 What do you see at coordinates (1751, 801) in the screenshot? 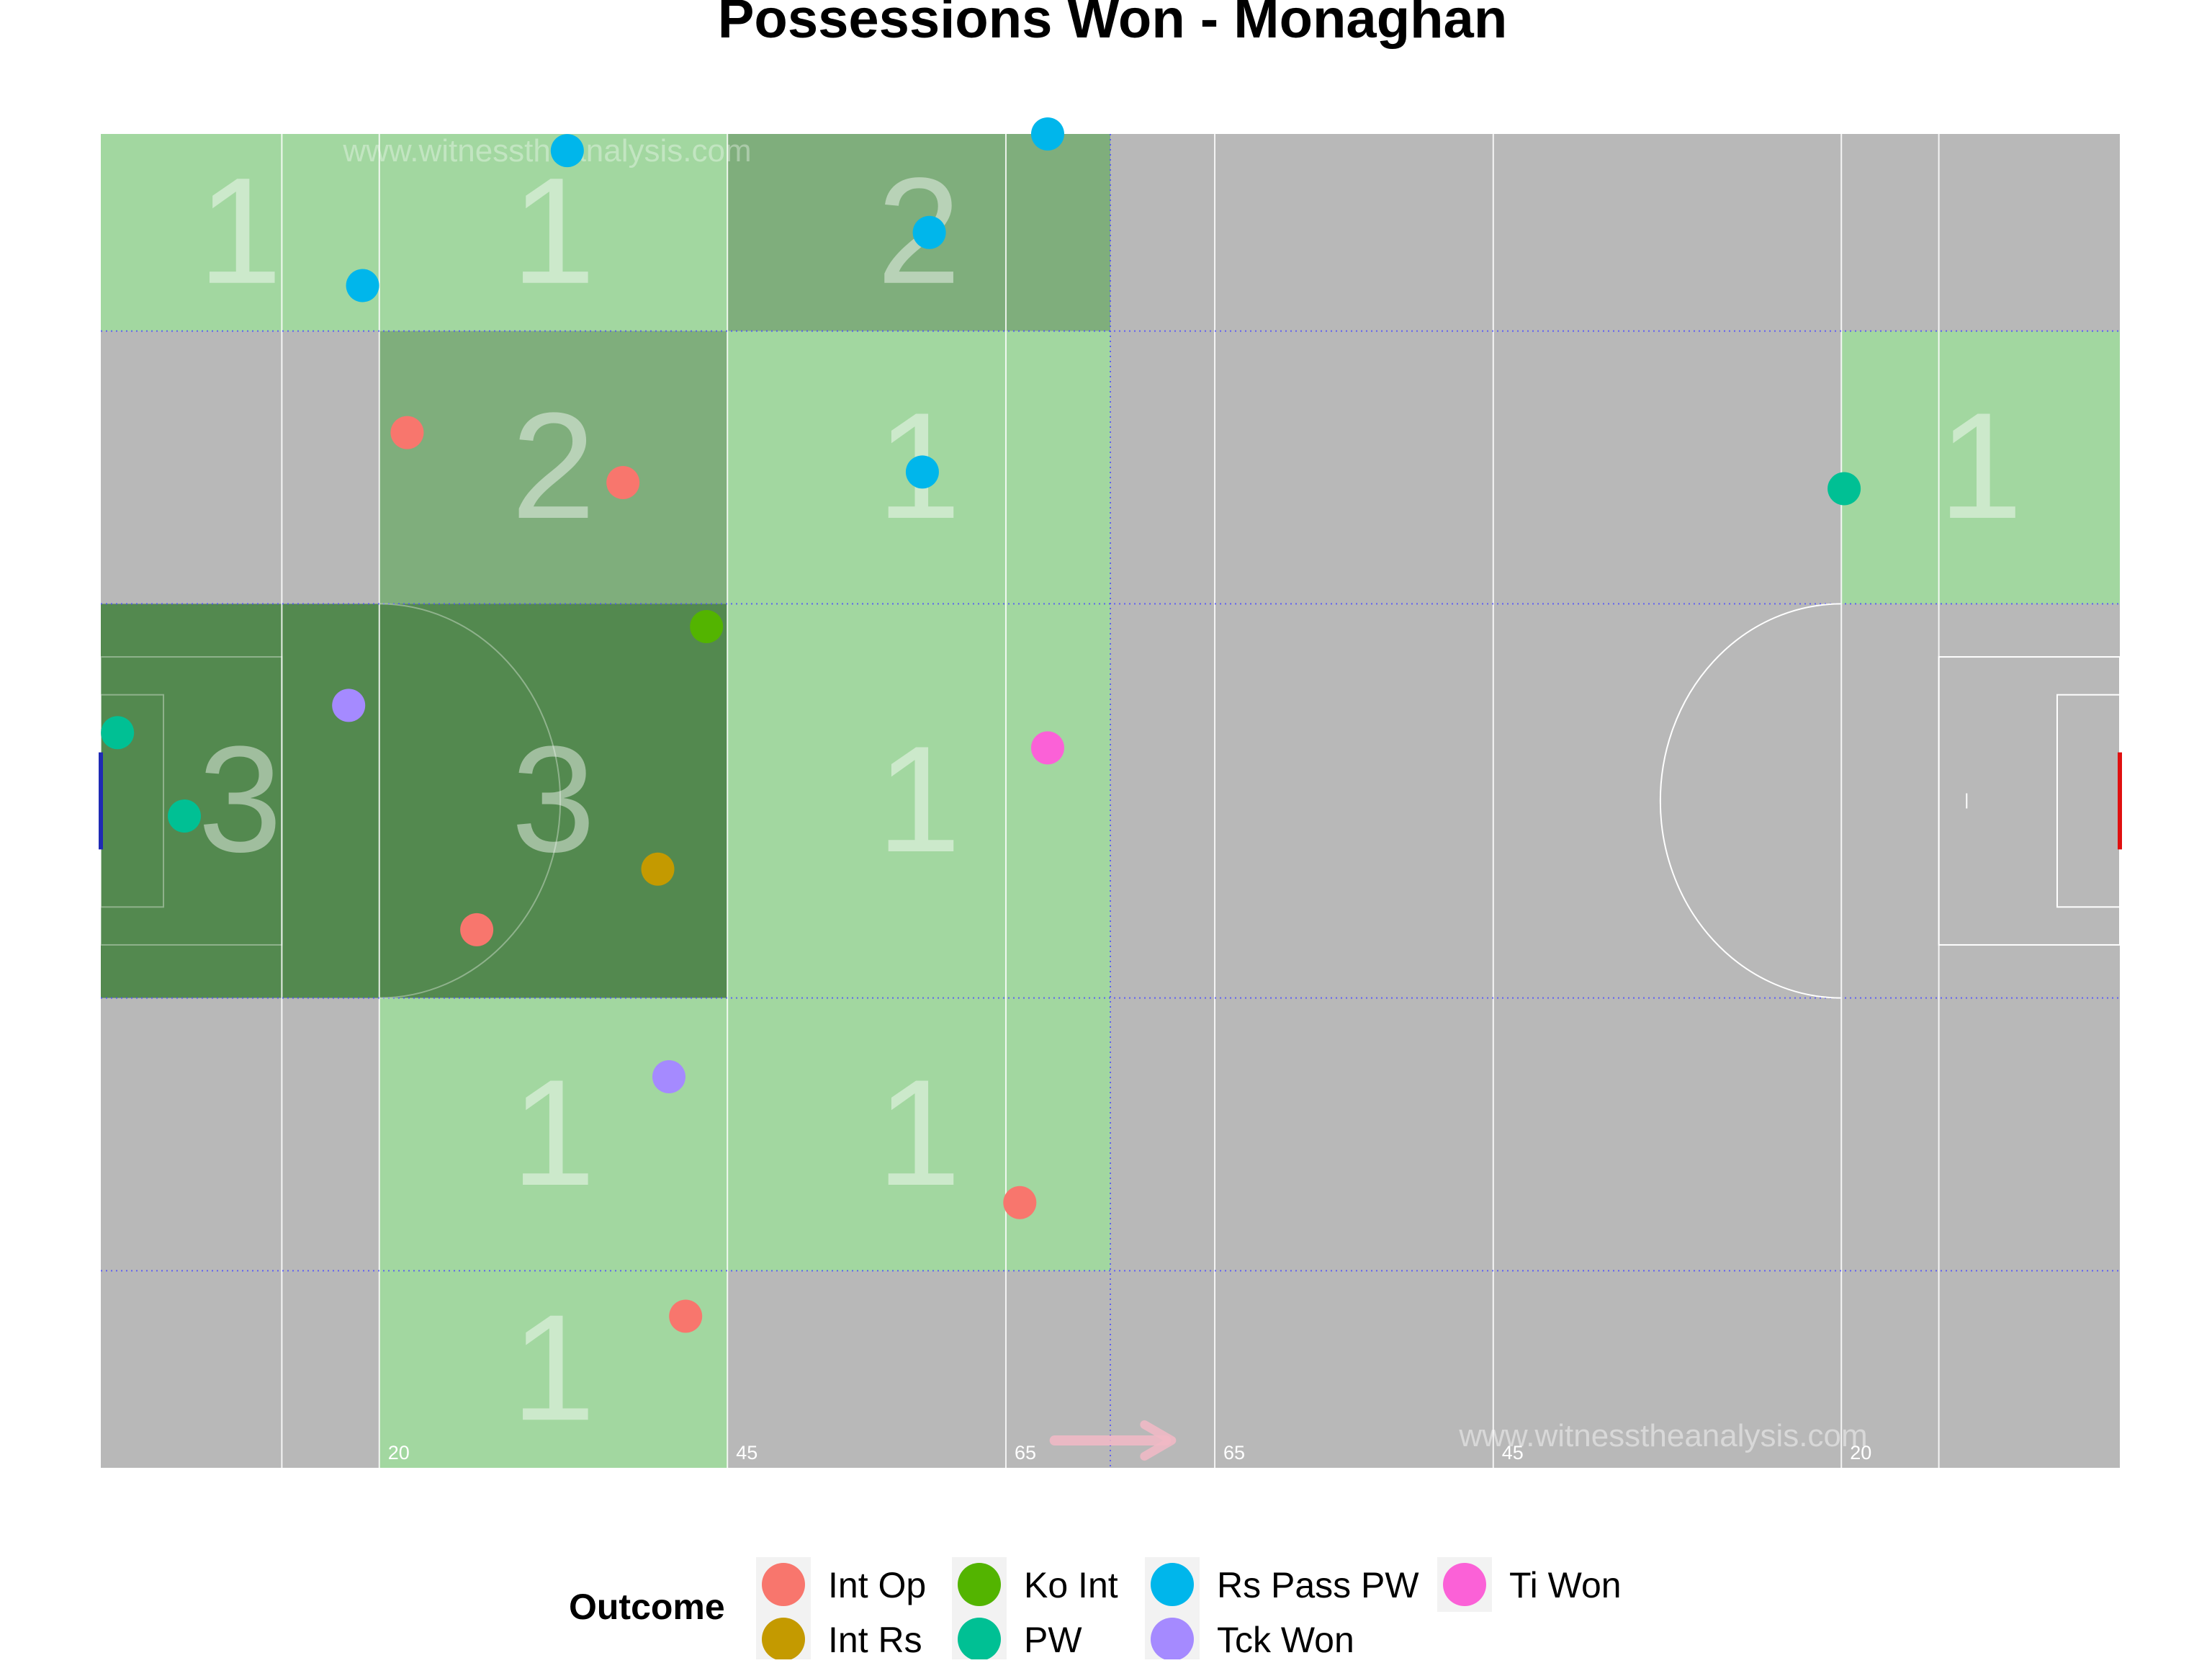
I see `right-arc` at bounding box center [1751, 801].